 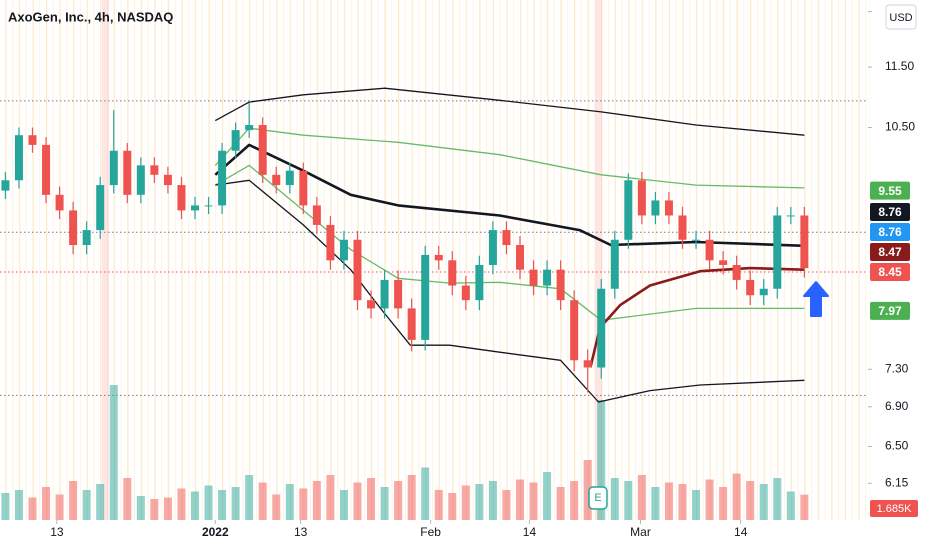 I want to click on y-tick-label: 6.50, so click(x=897, y=446).